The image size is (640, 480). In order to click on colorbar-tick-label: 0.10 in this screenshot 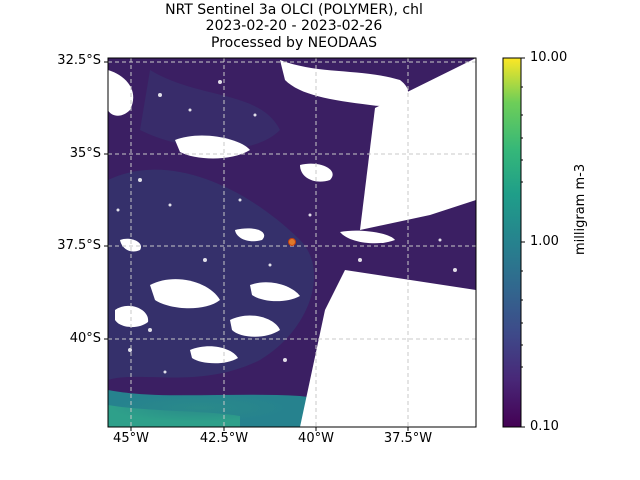, I will do `click(544, 426)`.